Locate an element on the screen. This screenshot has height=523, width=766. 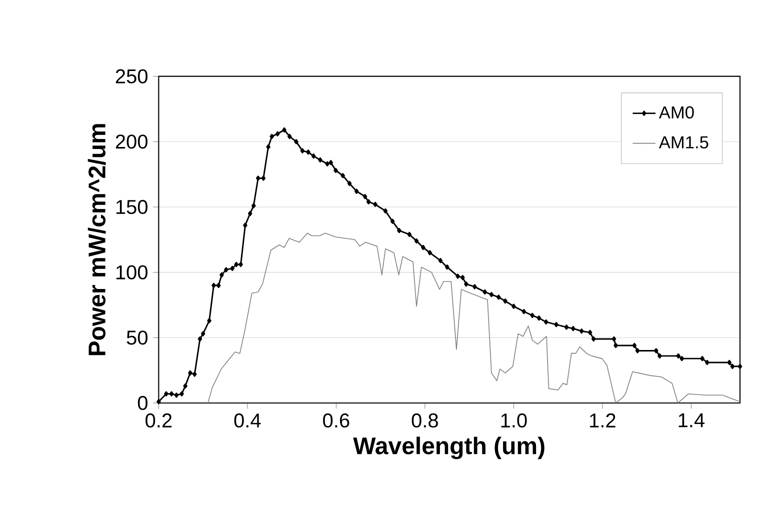
x-tick-label: 1.2 is located at coordinates (603, 420).